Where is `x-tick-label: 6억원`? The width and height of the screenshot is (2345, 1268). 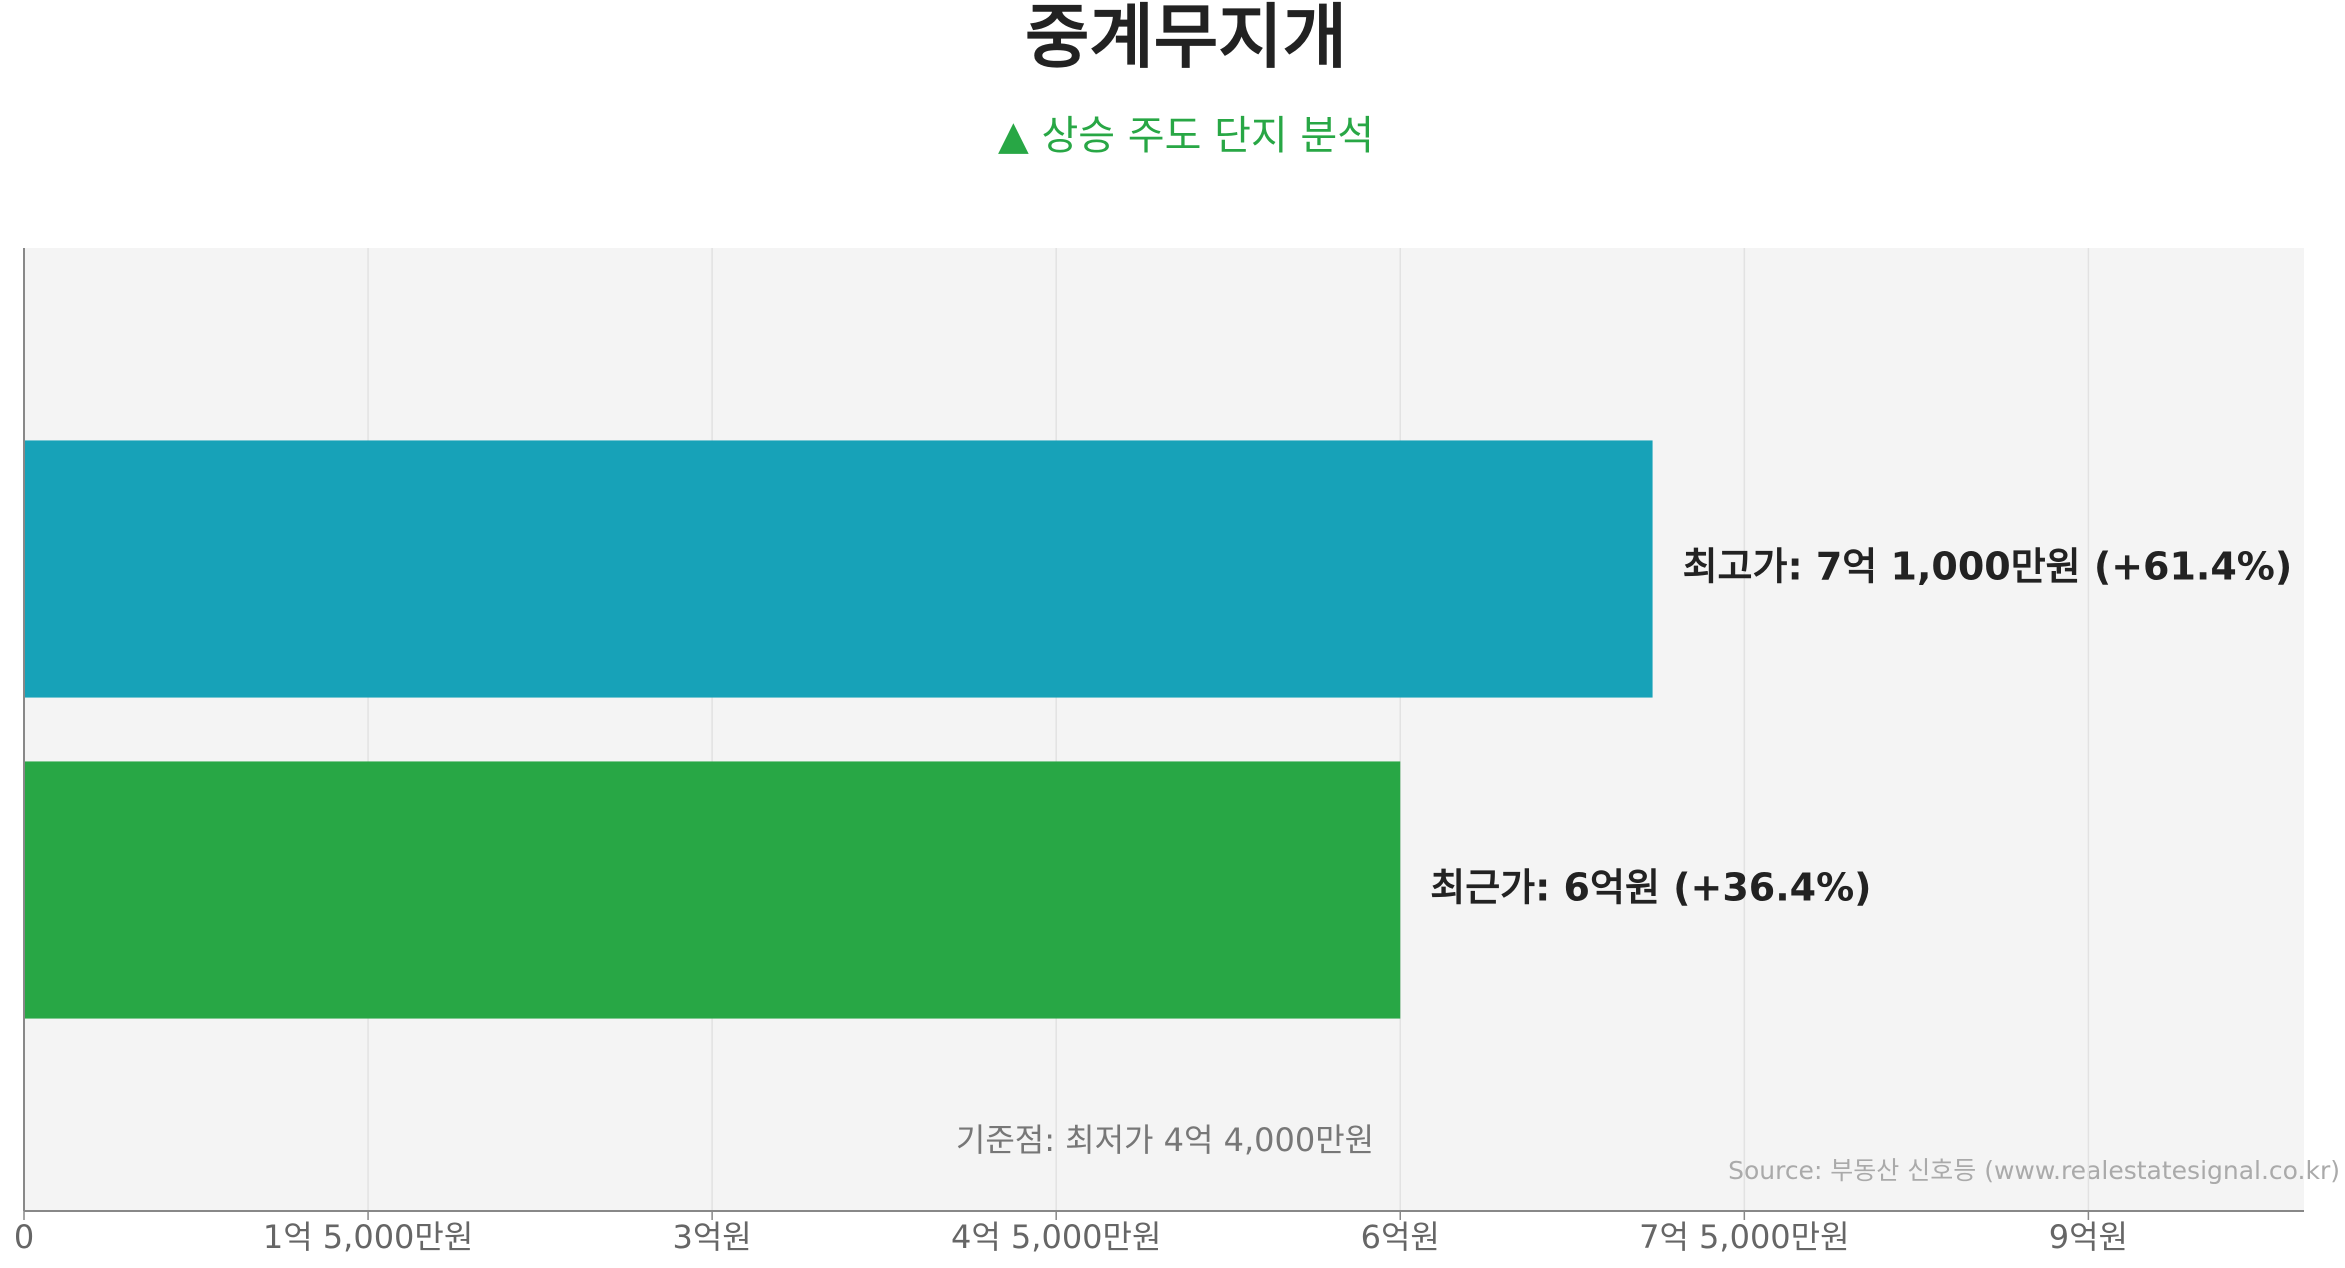 x-tick-label: 6억원 is located at coordinates (1400, 1237).